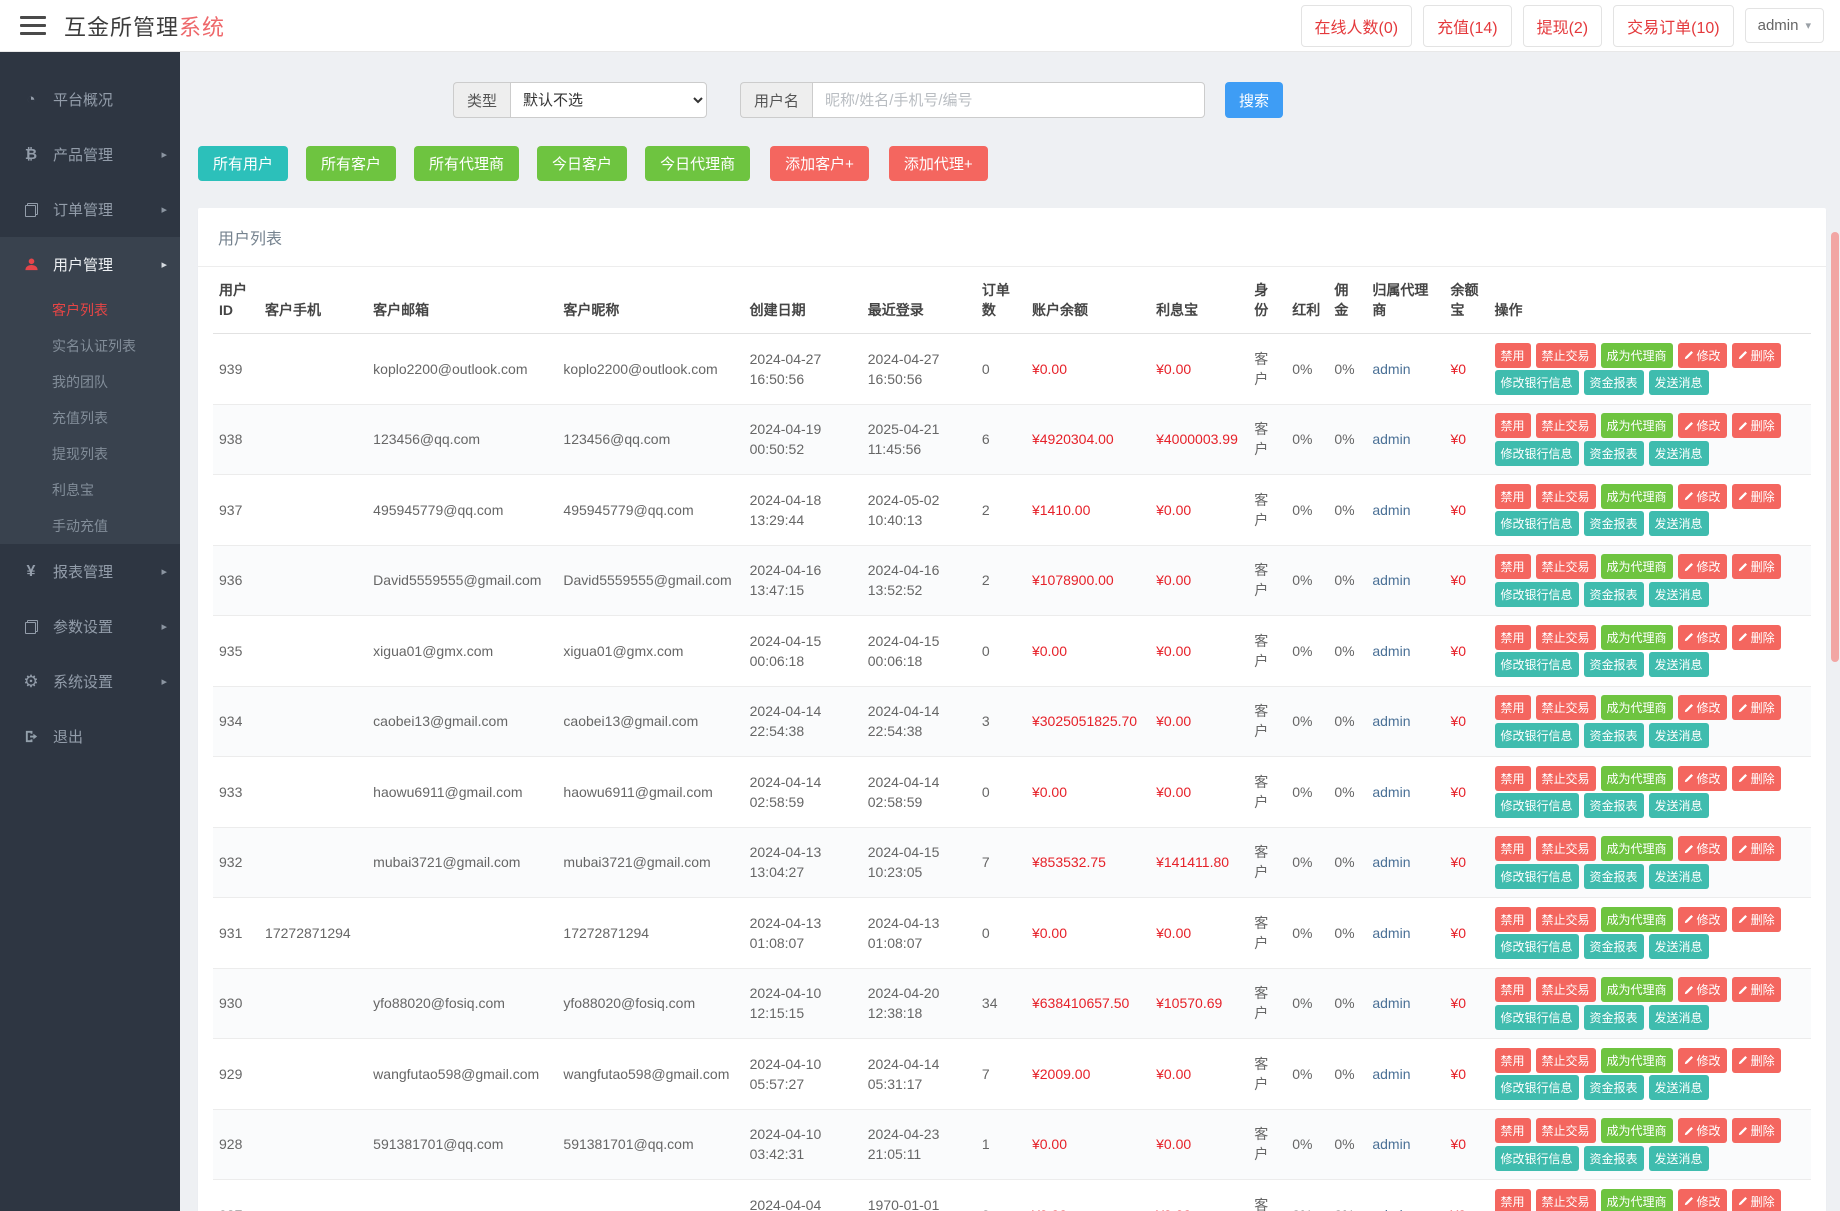 The height and width of the screenshot is (1211, 1840). What do you see at coordinates (938, 163) in the screenshot?
I see `add-agent-button: 添加代理+` at bounding box center [938, 163].